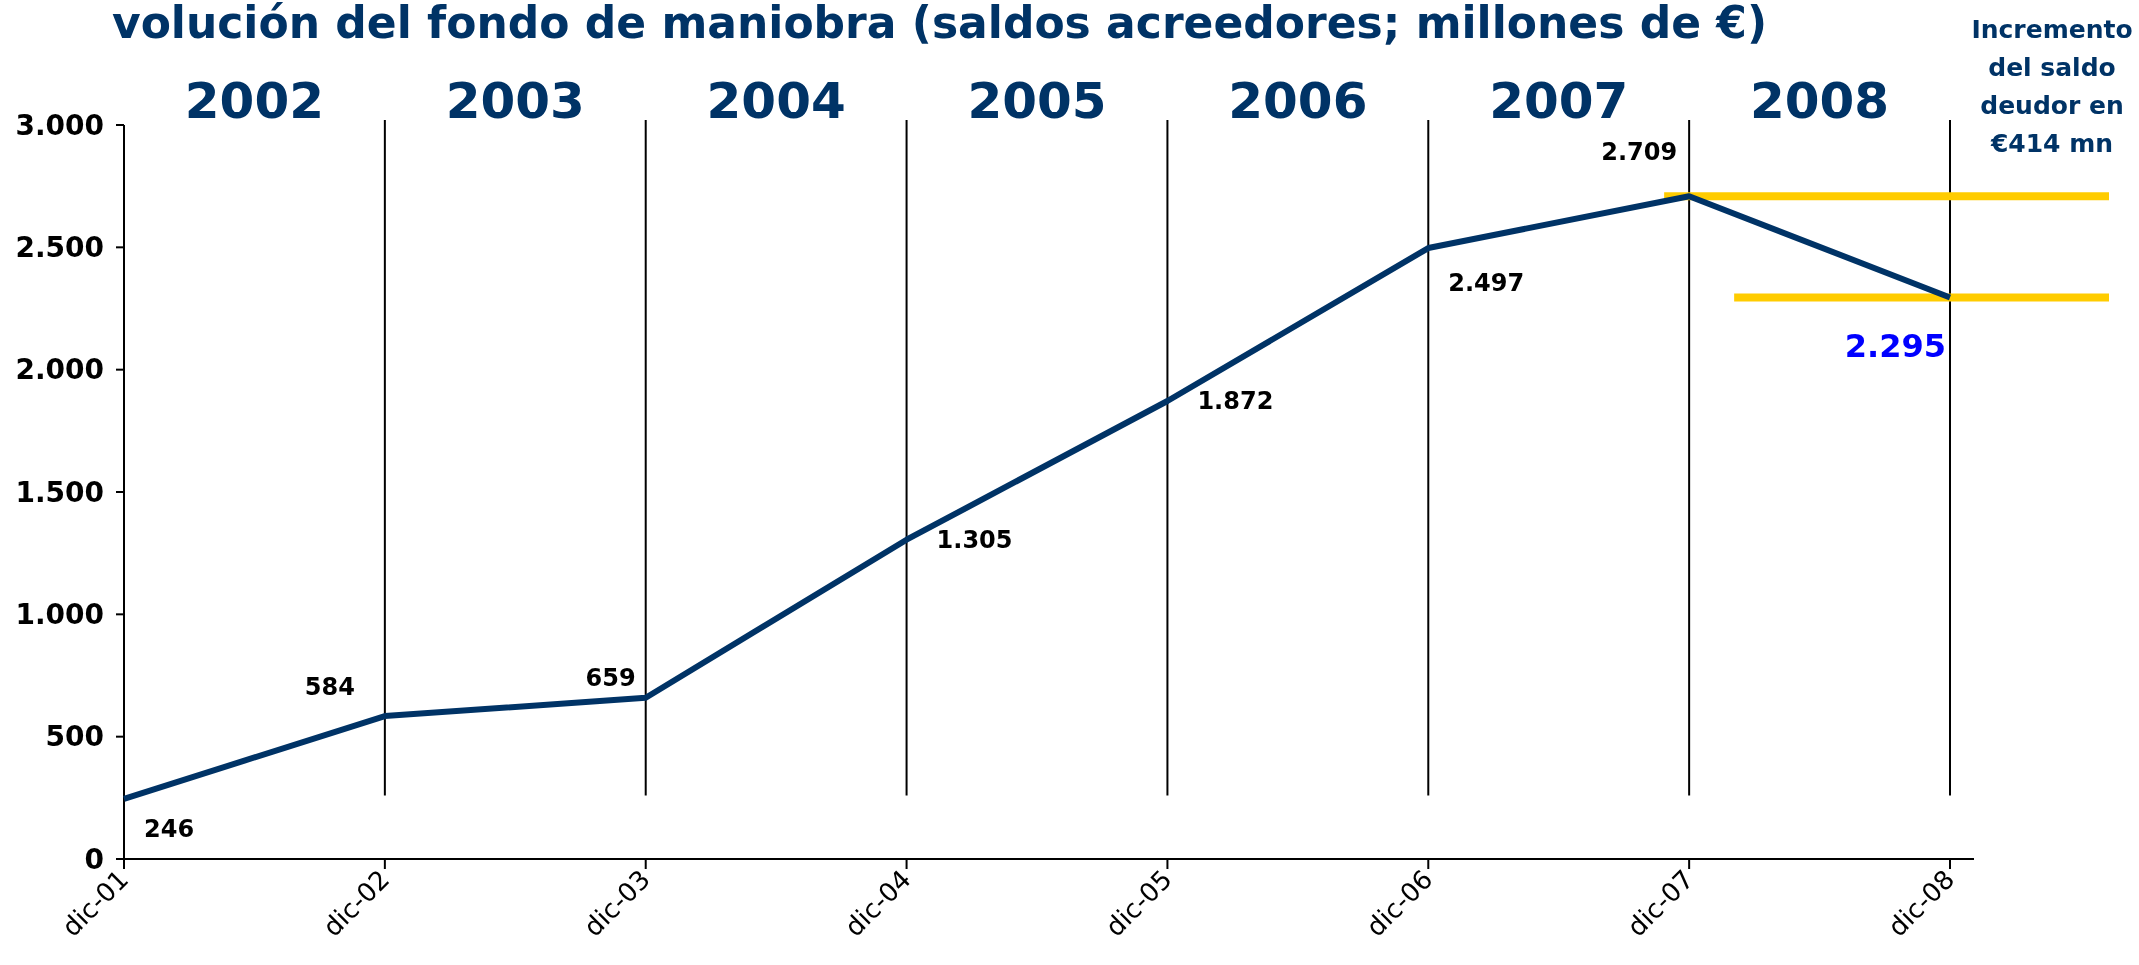 The width and height of the screenshot is (2139, 965). What do you see at coordinates (1639, 151) in the screenshot?
I see `text: 2.709` at bounding box center [1639, 151].